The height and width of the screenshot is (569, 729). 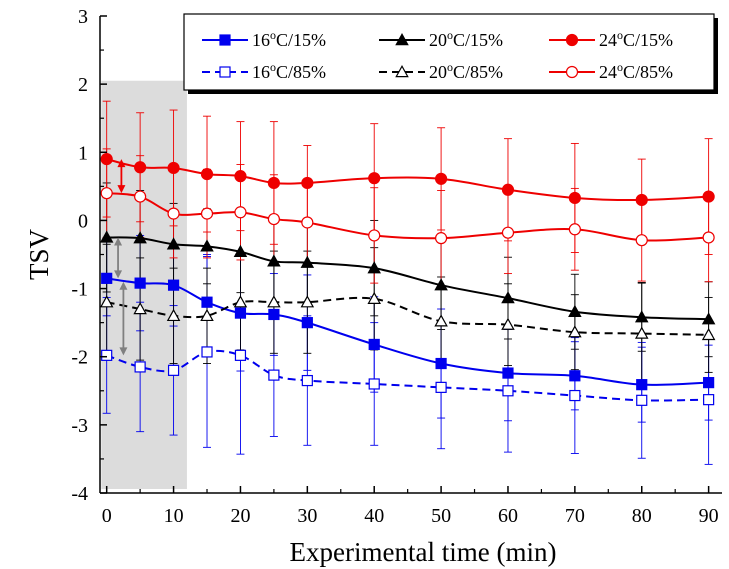 What do you see at coordinates (374, 516) in the screenshot?
I see `x-tick-label: 40` at bounding box center [374, 516].